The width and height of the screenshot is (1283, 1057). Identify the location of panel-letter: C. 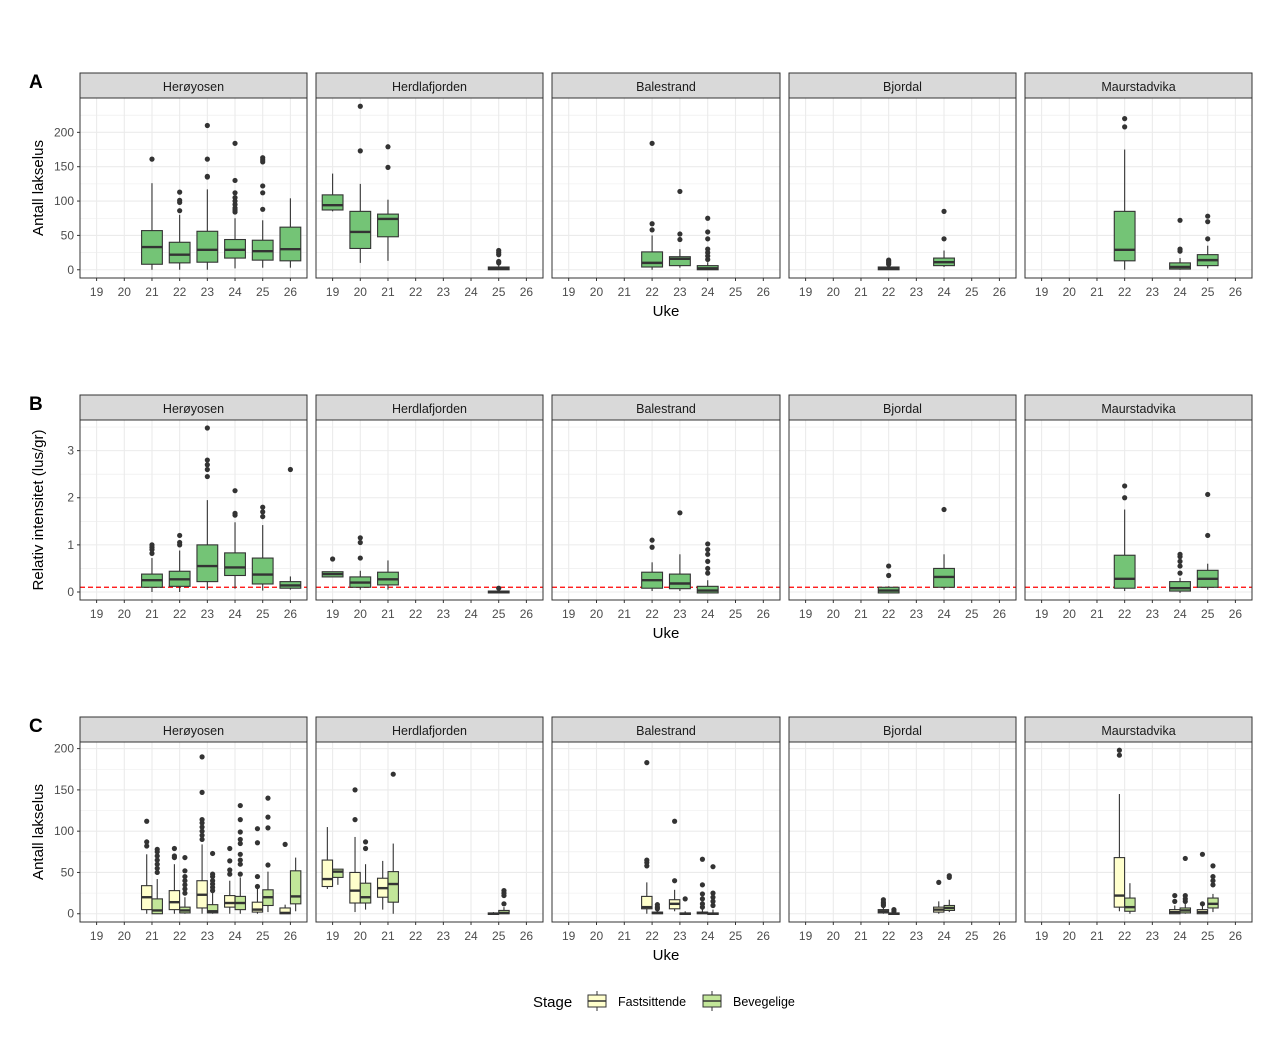
(36, 726).